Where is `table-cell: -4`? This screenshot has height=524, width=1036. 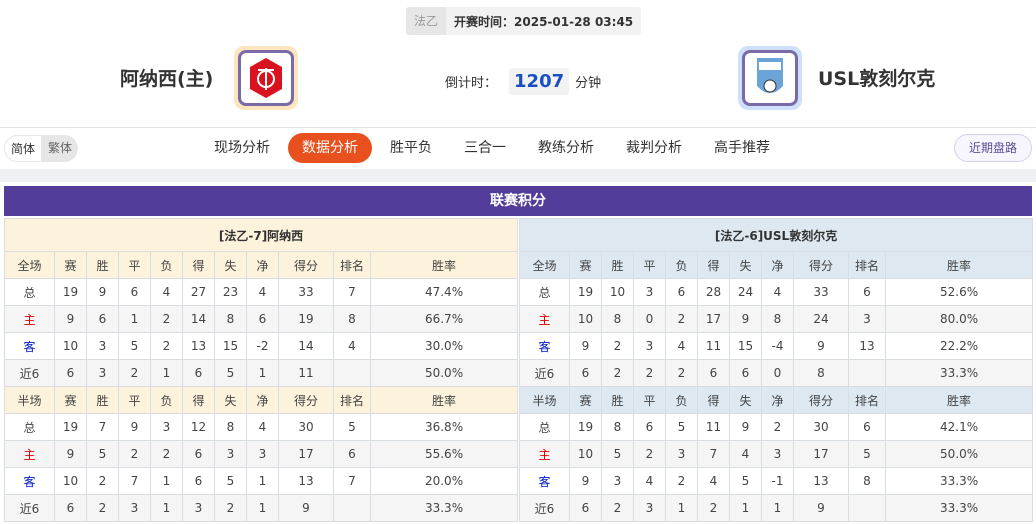 table-cell: -4 is located at coordinates (777, 346).